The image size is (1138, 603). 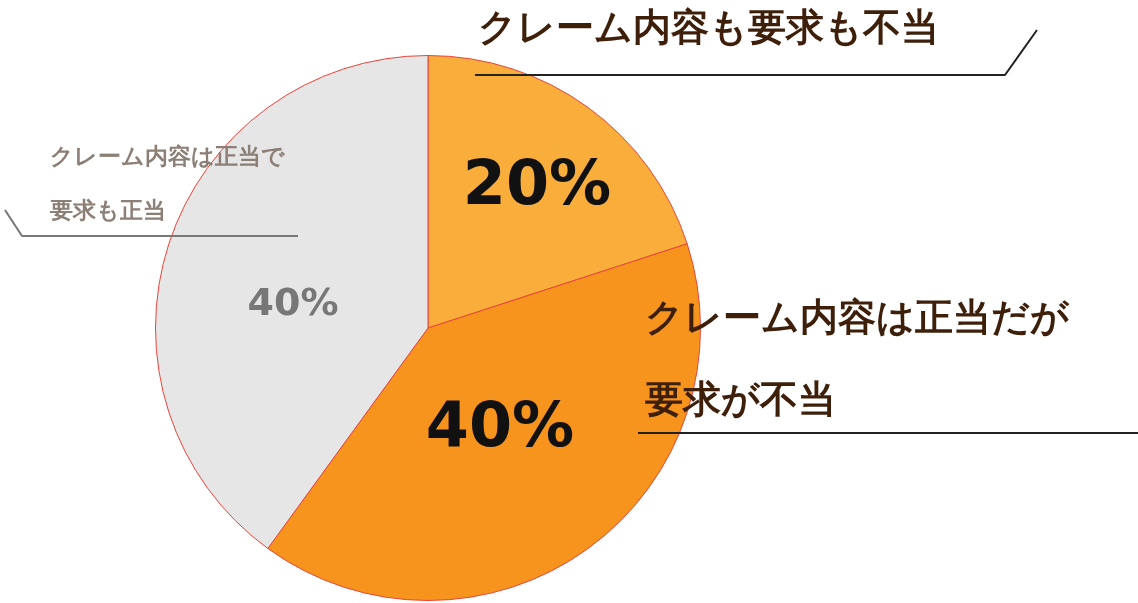 I want to click on slice-label: クレーム内容も要求も不当, so click(x=708, y=26).